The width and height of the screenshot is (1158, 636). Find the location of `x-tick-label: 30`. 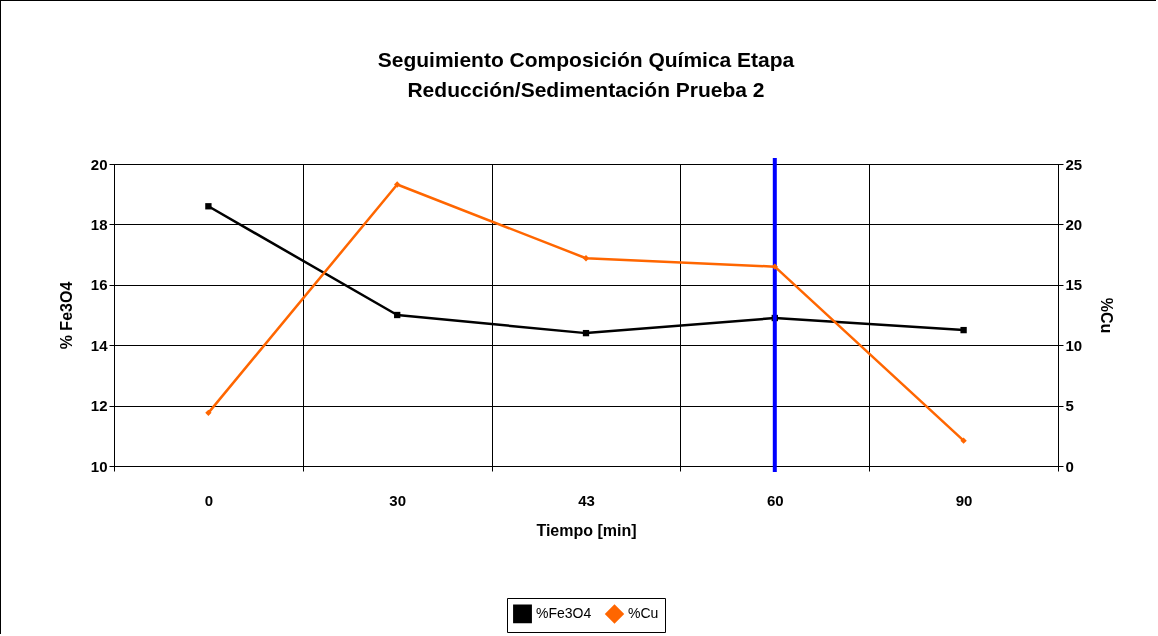

x-tick-label: 30 is located at coordinates (398, 500).